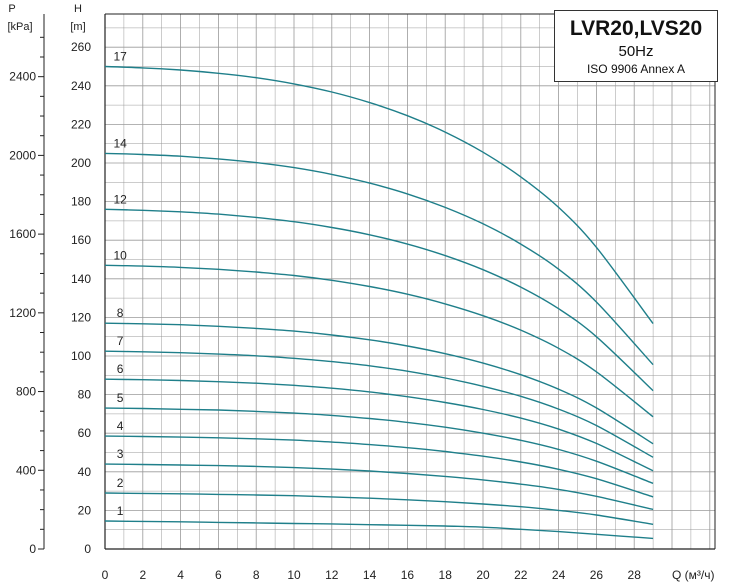 The width and height of the screenshot is (750, 585). What do you see at coordinates (85, 395) in the screenshot?
I see `h-tick-label: 80` at bounding box center [85, 395].